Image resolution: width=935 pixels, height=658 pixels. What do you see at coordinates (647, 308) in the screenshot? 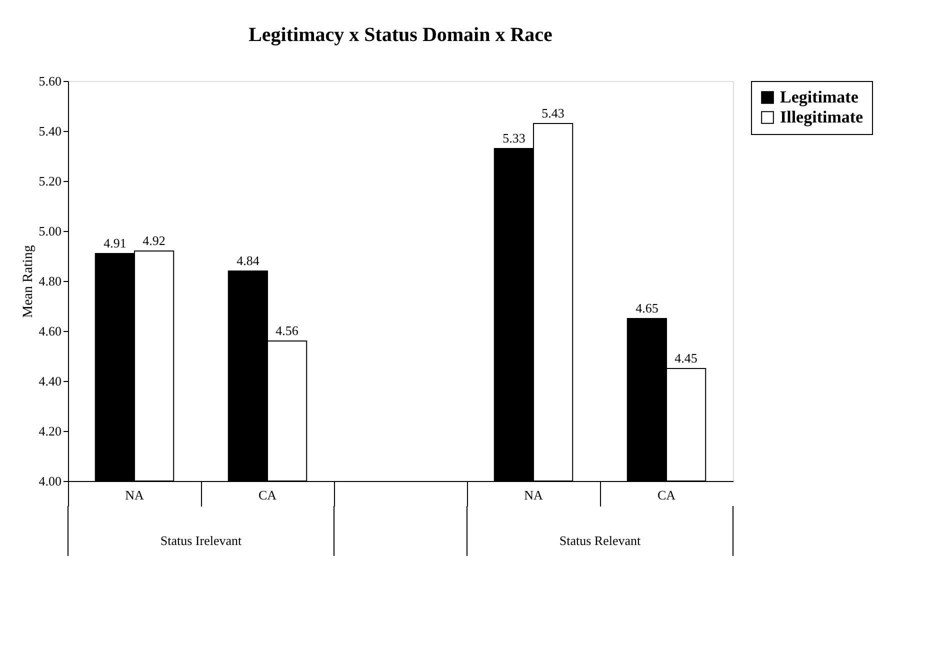
I see `data-label: 4.65` at bounding box center [647, 308].